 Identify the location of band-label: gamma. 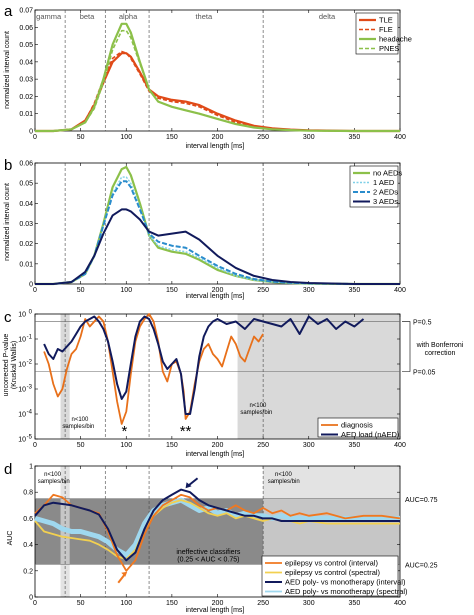
(49, 16).